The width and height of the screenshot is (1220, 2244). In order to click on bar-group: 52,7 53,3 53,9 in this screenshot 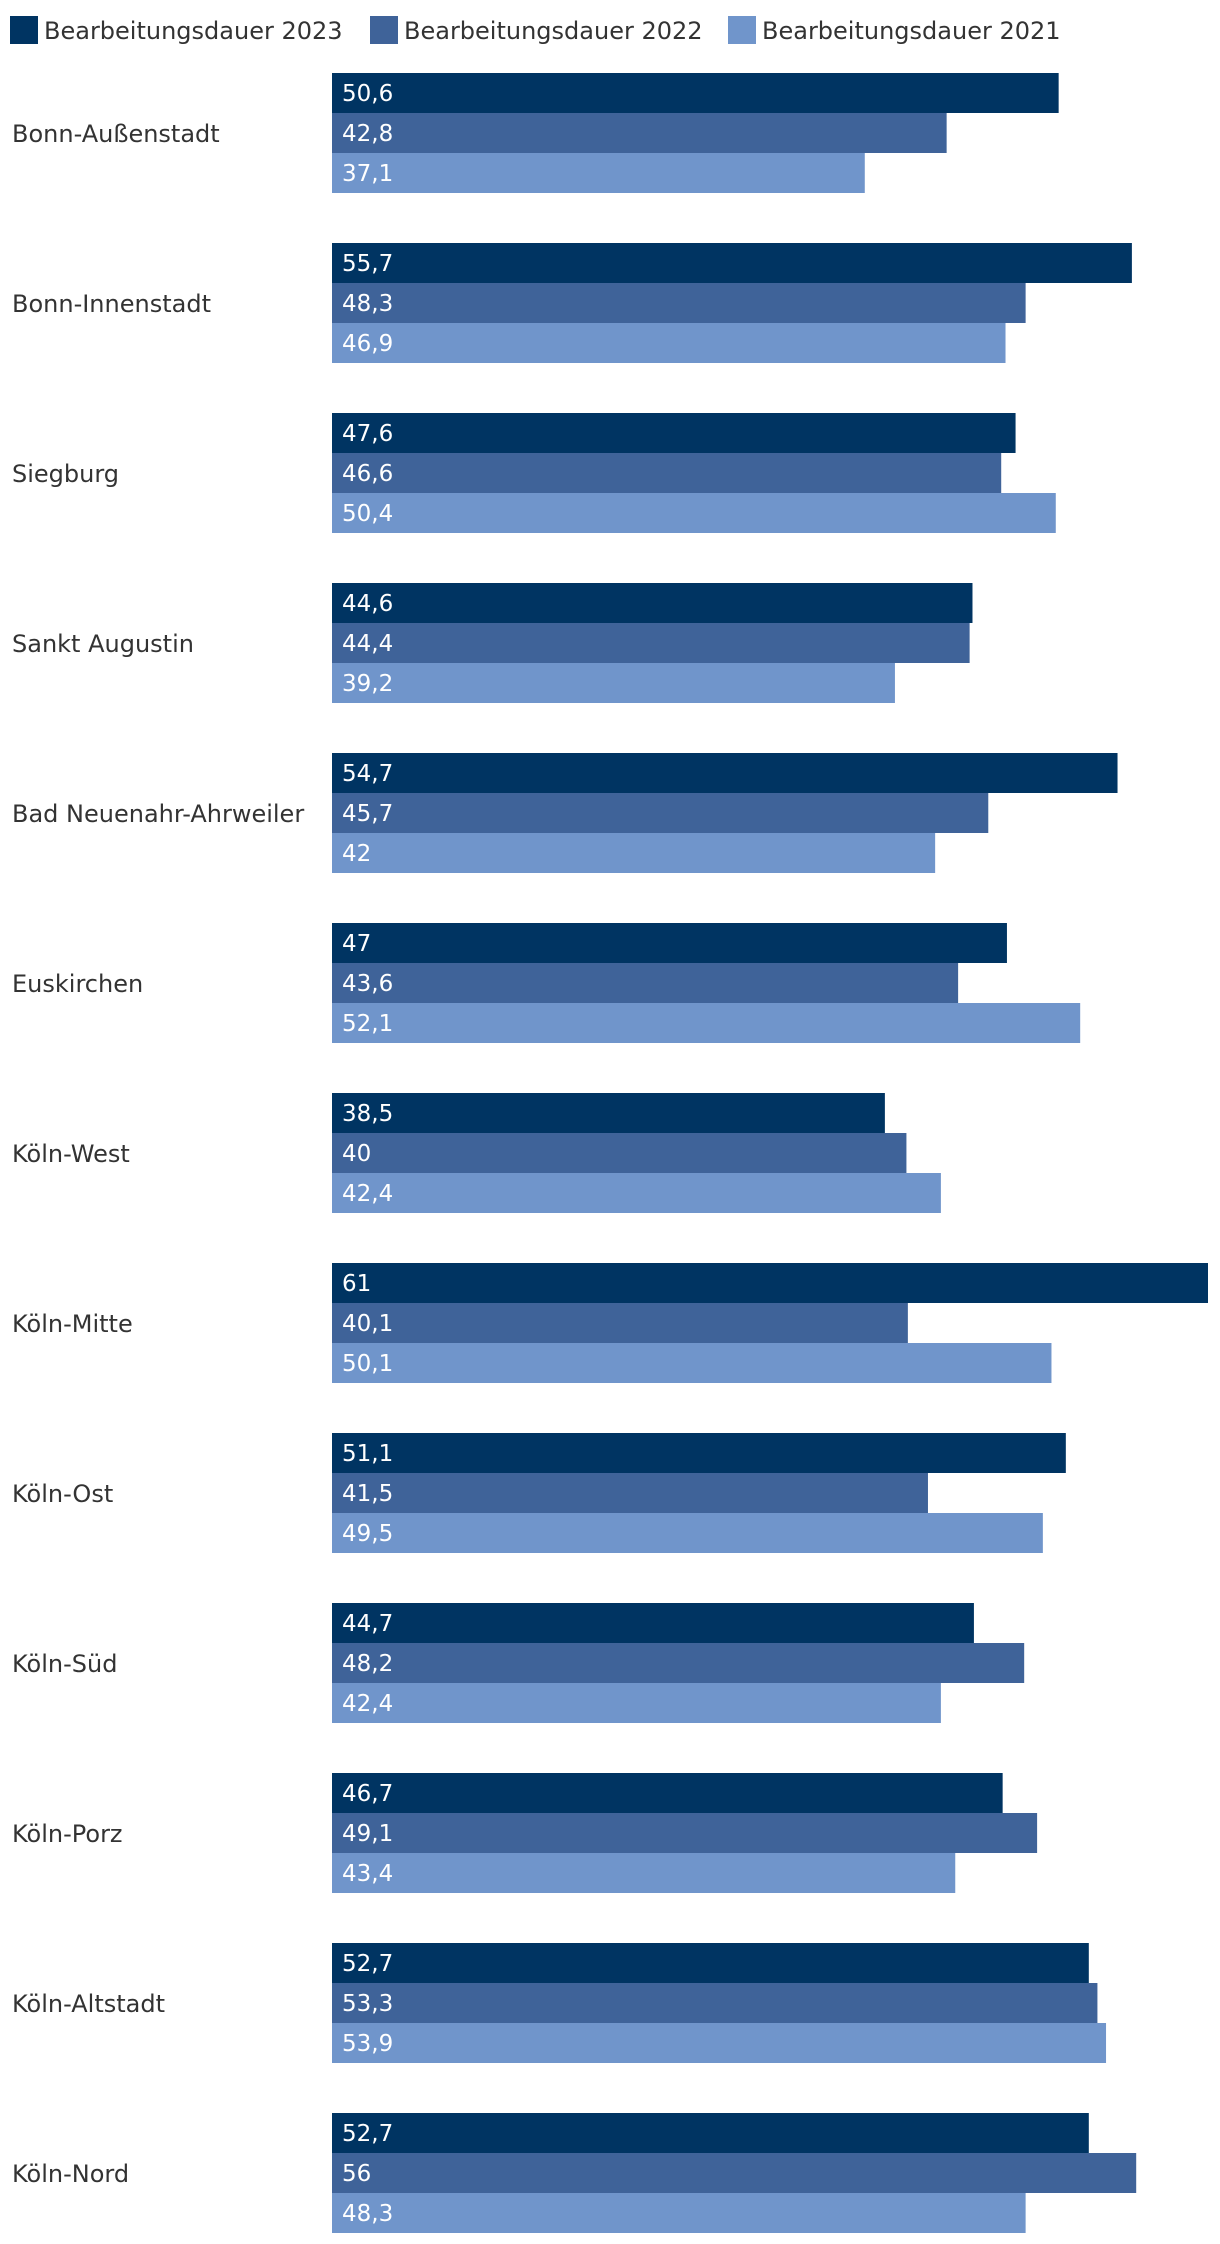, I will do `click(719, 2003)`.